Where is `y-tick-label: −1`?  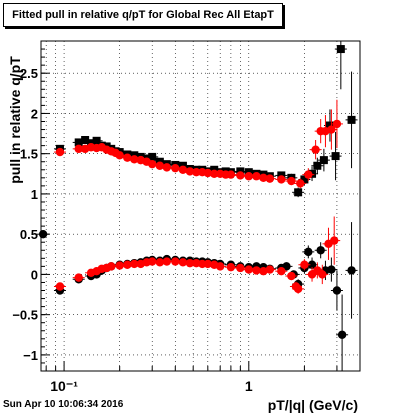 y-tick-label: −1 is located at coordinates (30, 355).